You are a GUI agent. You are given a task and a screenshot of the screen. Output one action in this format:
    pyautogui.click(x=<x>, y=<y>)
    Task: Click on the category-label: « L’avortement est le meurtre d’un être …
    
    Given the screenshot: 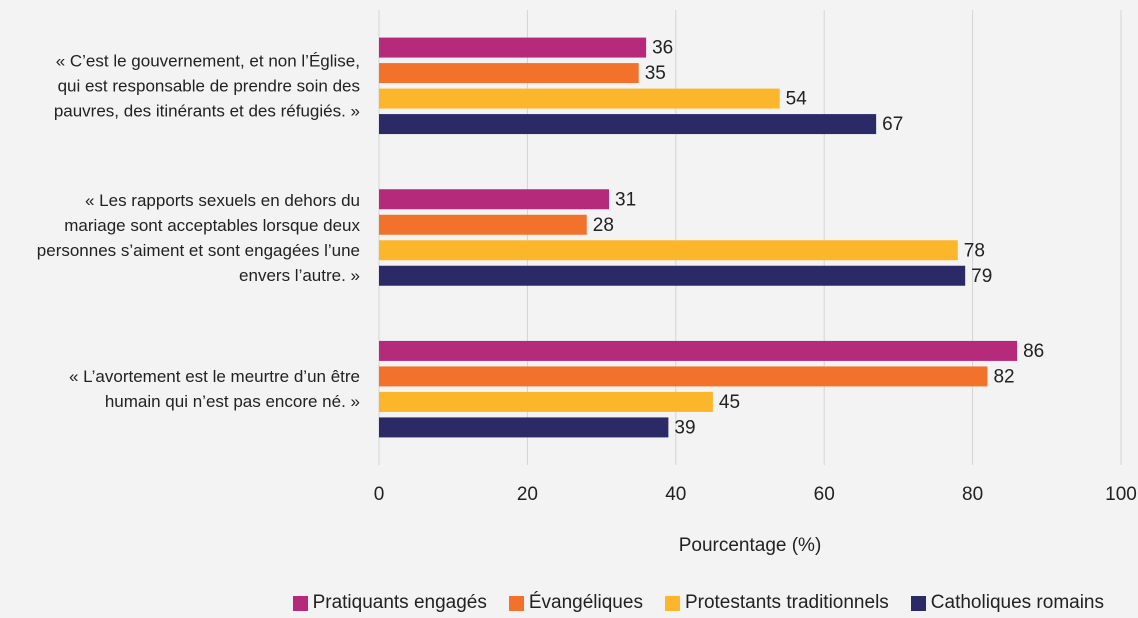 What is the action you would take?
    pyautogui.click(x=214, y=389)
    